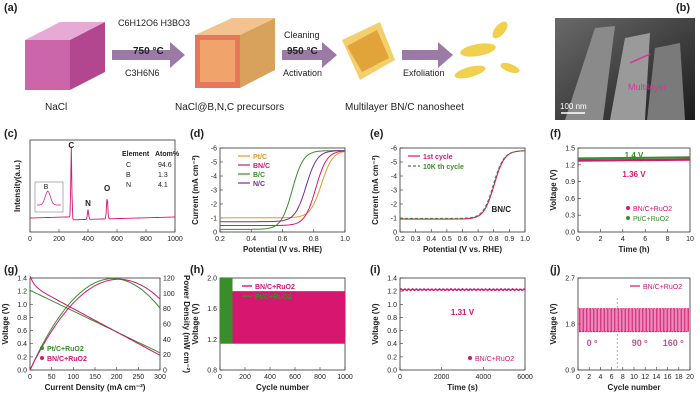 The height and width of the screenshot is (405, 700). Describe the element at coordinates (30, 377) in the screenshot. I see `chart-g-xtick-label: 0` at that location.